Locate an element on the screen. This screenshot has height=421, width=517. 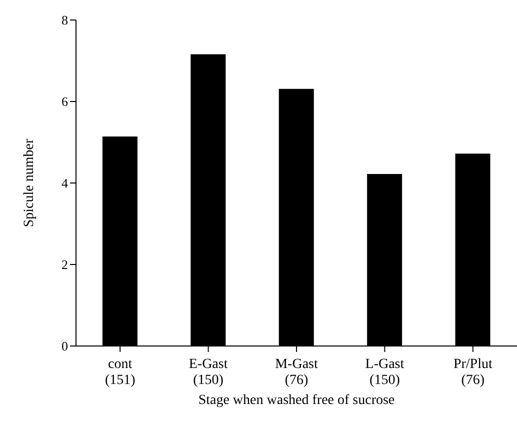
y-tick-label: 6 is located at coordinates (65, 102).